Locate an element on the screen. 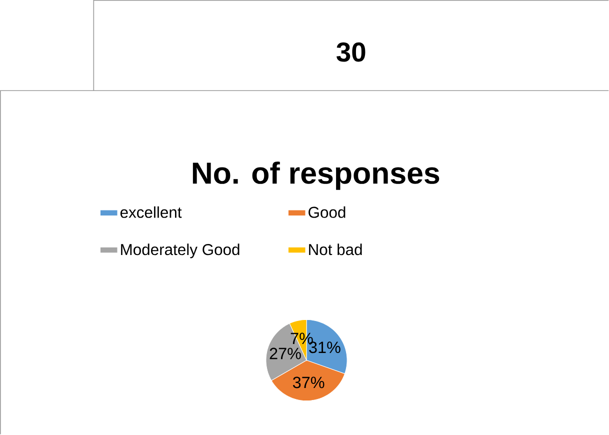  chart-title: No. of responses is located at coordinates (316, 176).